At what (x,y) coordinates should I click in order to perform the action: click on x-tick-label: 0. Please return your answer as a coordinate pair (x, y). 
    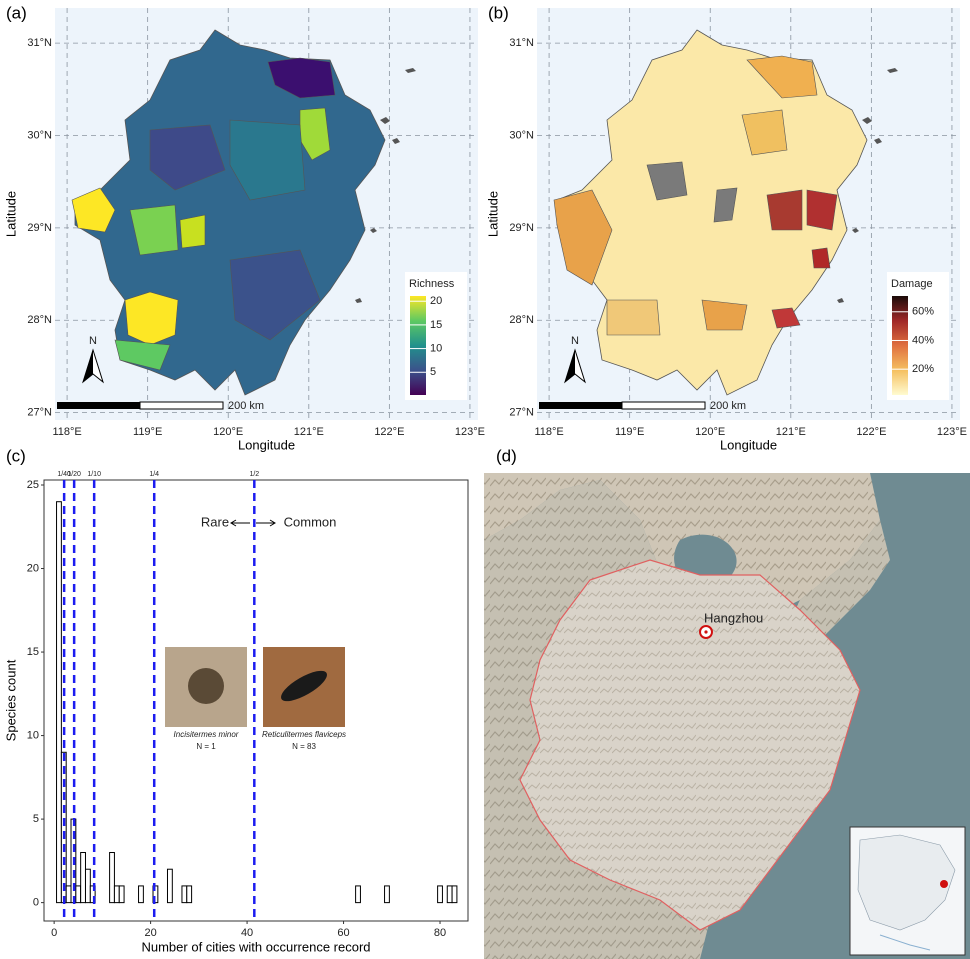
    Looking at the image, I should click on (54, 933).